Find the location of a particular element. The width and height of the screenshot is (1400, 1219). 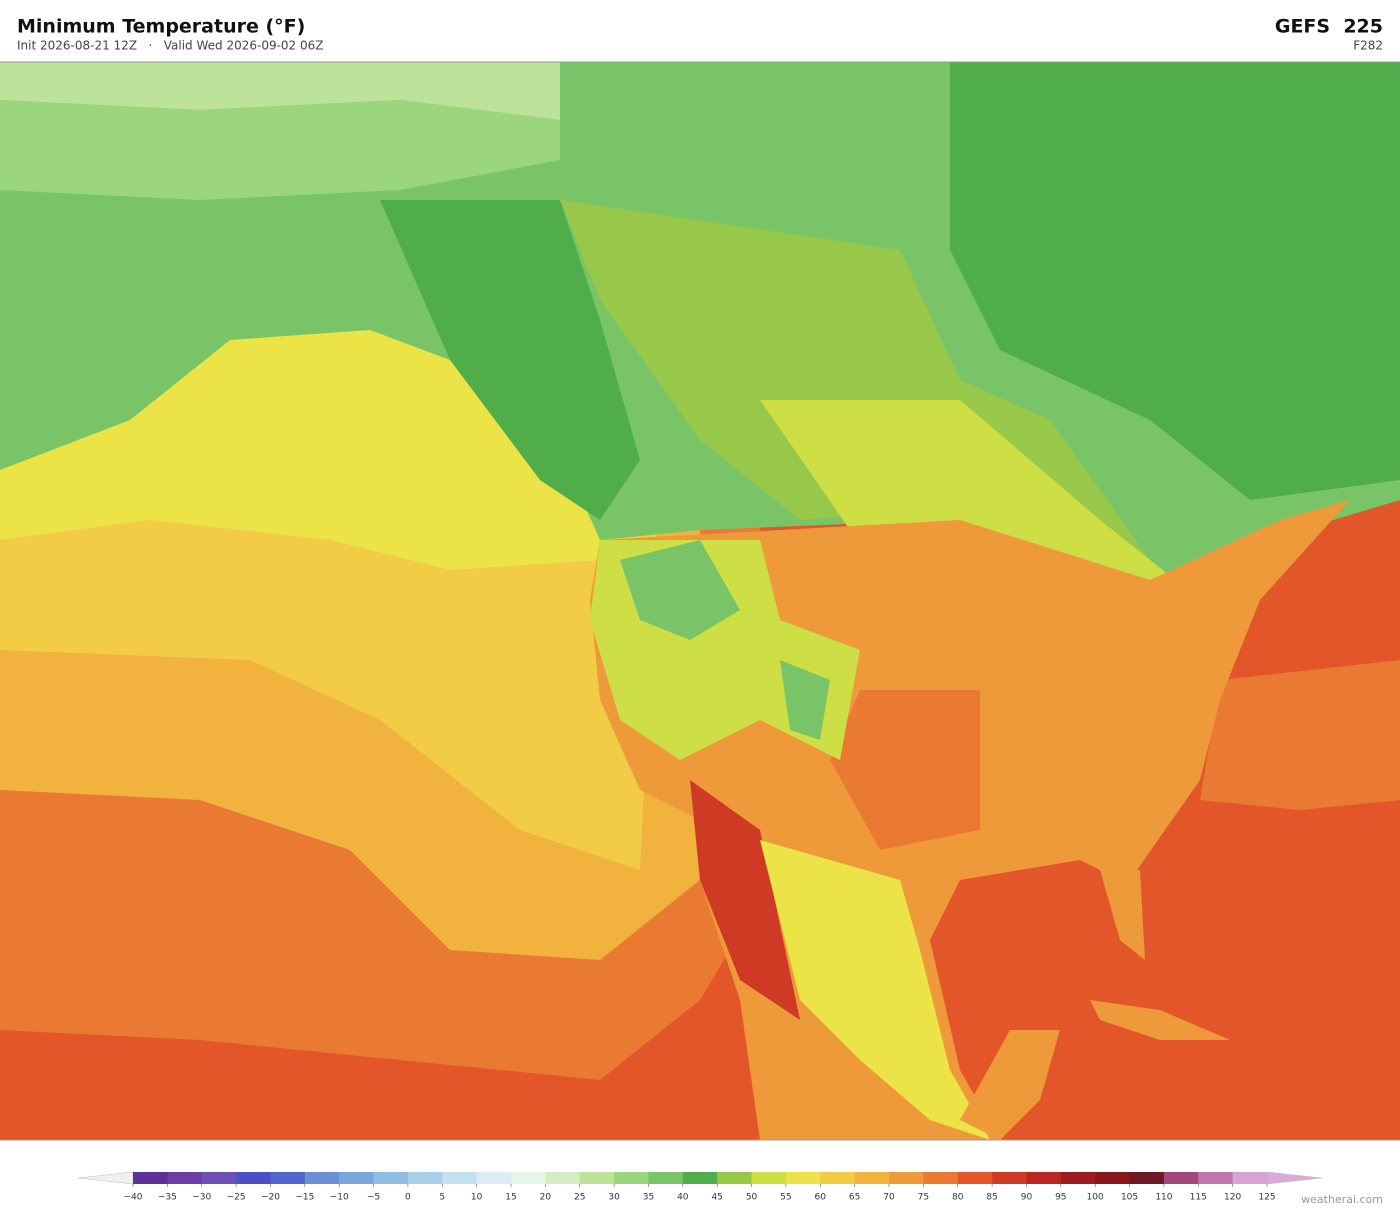

colorbar-tick-label: 10 is located at coordinates (477, 1198).